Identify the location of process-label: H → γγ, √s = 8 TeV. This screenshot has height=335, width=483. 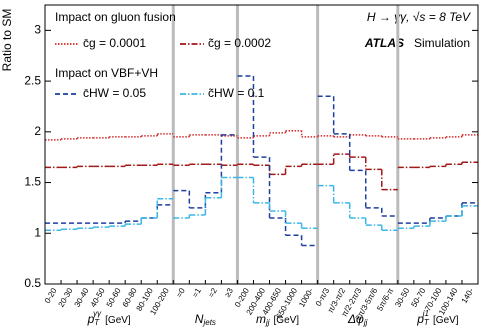
(419, 17).